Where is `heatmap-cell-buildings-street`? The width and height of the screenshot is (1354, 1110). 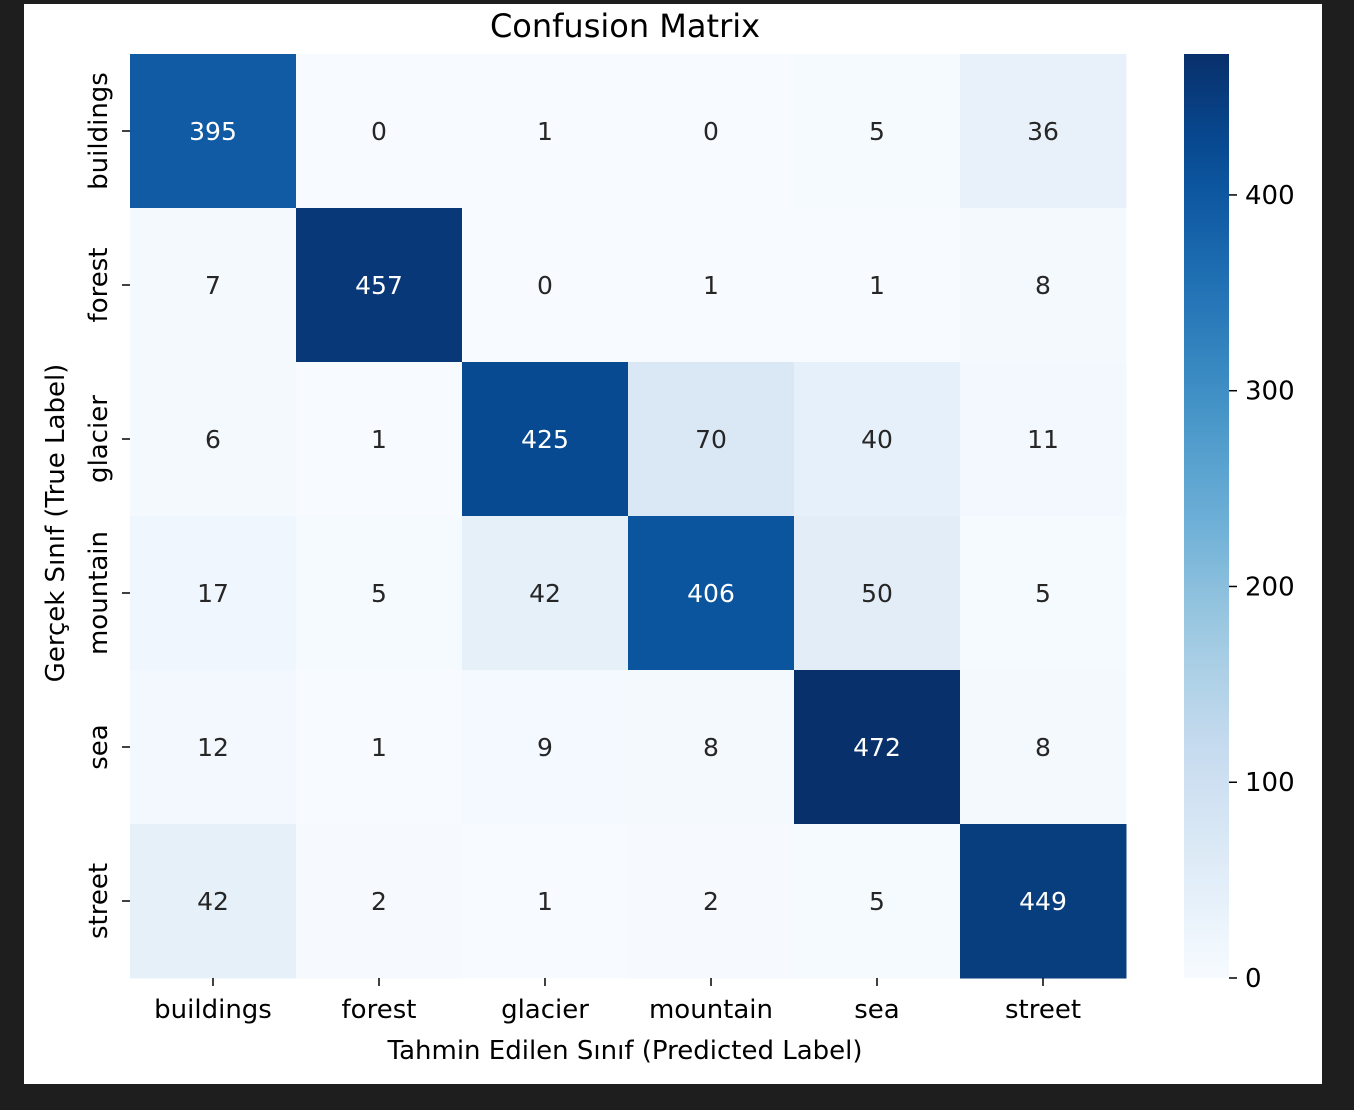 heatmap-cell-buildings-street is located at coordinates (1043, 131).